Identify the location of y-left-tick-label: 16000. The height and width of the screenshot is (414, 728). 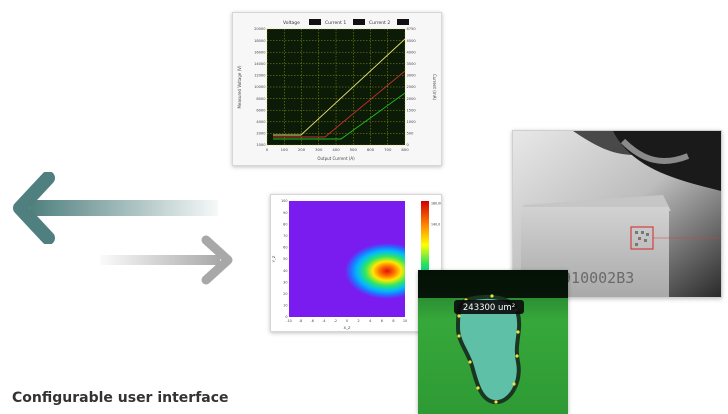
(260, 52).